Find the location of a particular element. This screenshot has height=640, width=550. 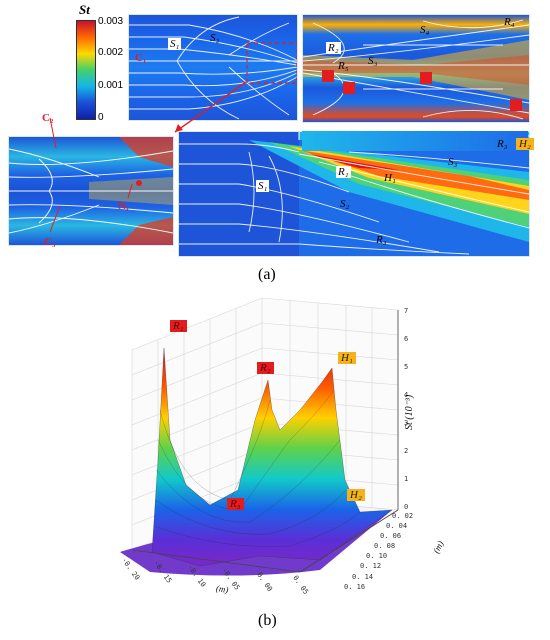

label-c2: C₂ is located at coordinates (48, 118).